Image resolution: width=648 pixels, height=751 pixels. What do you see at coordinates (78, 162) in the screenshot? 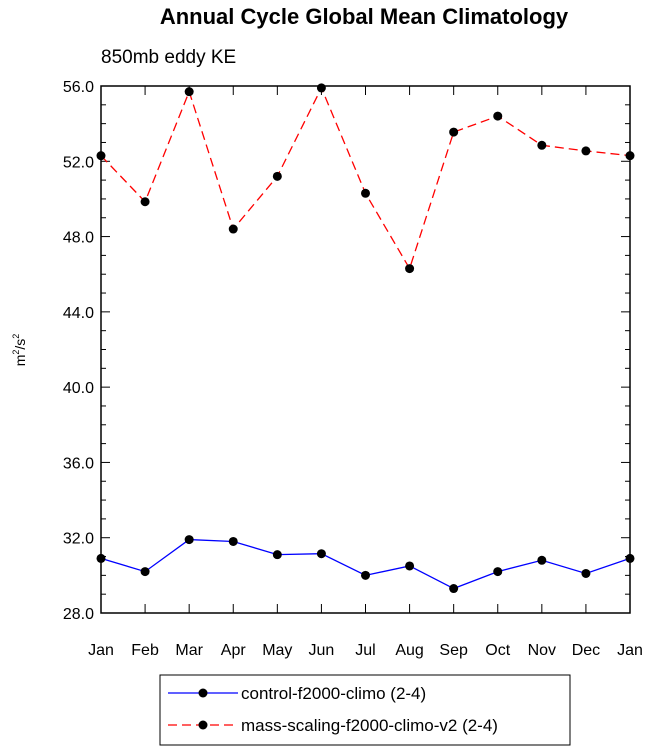
I see `y-tick-label: 52.0` at bounding box center [78, 162].